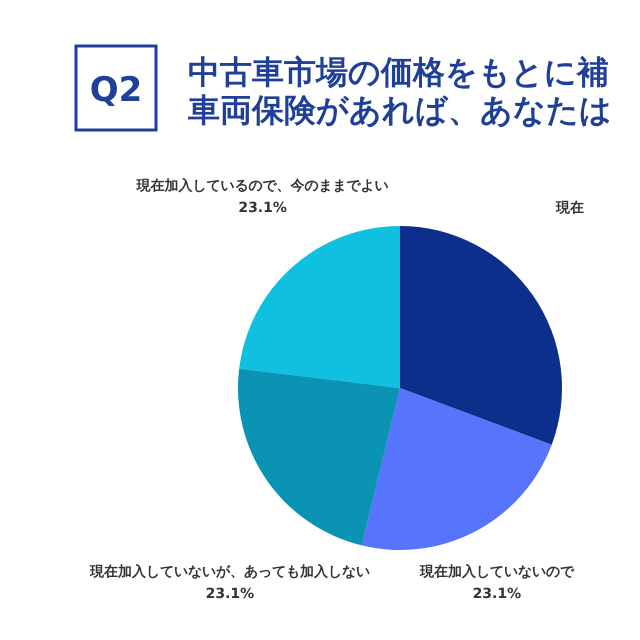  Describe the element at coordinates (569, 208) in the screenshot. I see `slice-label: 現在` at that location.